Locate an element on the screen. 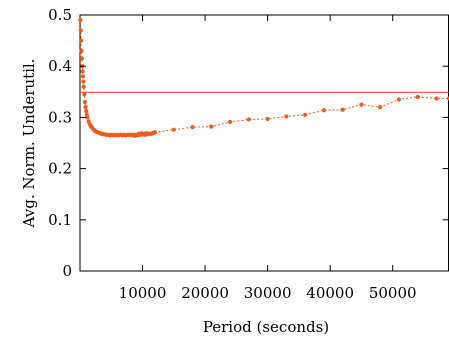 Image resolution: width=449 pixels, height=343 pixels. x-tick-label: 20000 is located at coordinates (205, 293).